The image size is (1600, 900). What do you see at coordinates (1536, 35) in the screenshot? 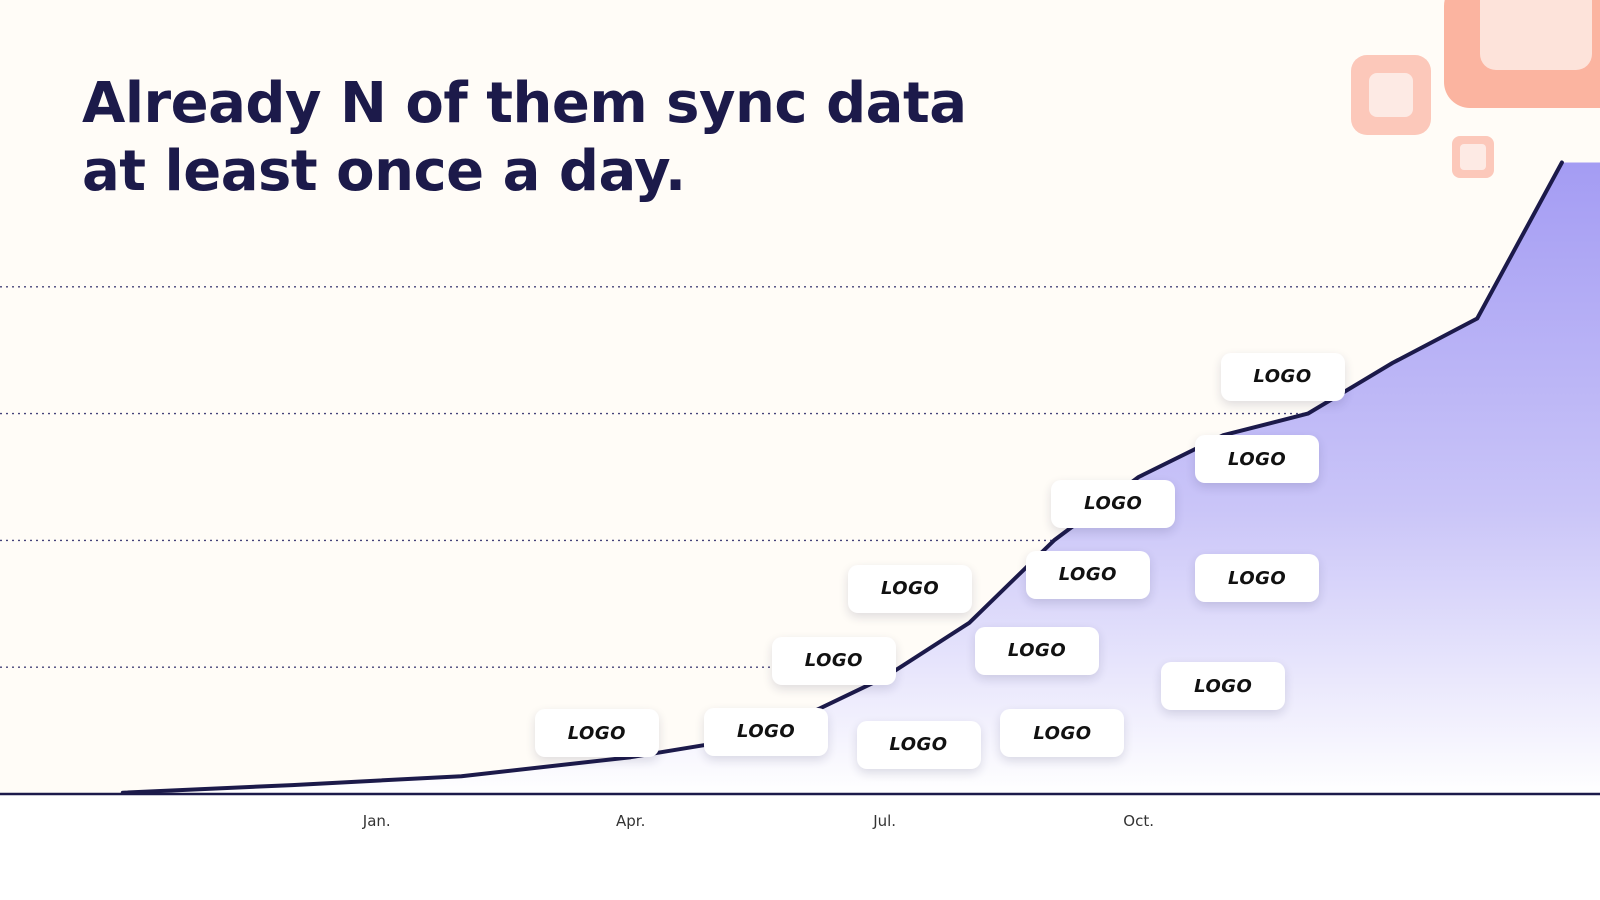
I see `decorative-square-large-inner` at bounding box center [1536, 35].